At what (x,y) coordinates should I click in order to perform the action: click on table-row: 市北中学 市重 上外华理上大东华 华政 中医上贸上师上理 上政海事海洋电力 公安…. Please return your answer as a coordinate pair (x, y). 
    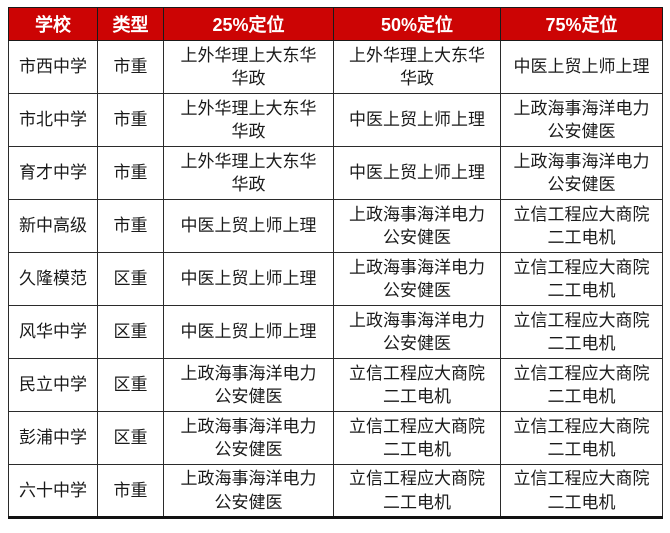
    Looking at the image, I should click on (335, 120).